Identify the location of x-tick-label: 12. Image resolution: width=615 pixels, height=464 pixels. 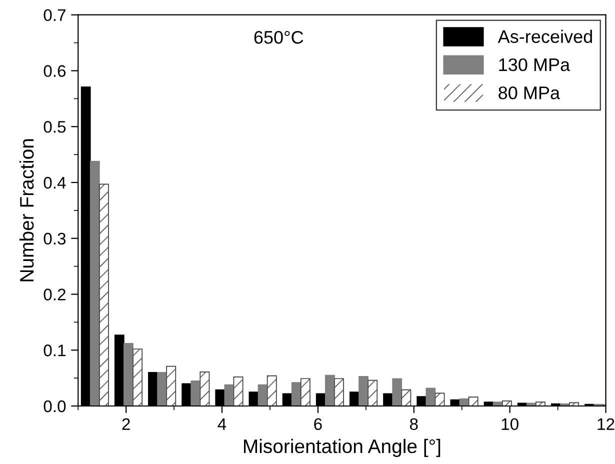
(606, 424).